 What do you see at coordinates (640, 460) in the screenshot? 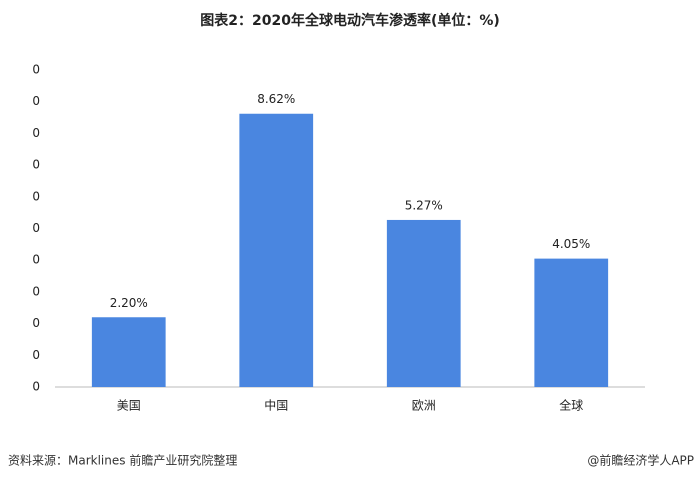
I see `credit: @前瞻经济学人APP` at bounding box center [640, 460].